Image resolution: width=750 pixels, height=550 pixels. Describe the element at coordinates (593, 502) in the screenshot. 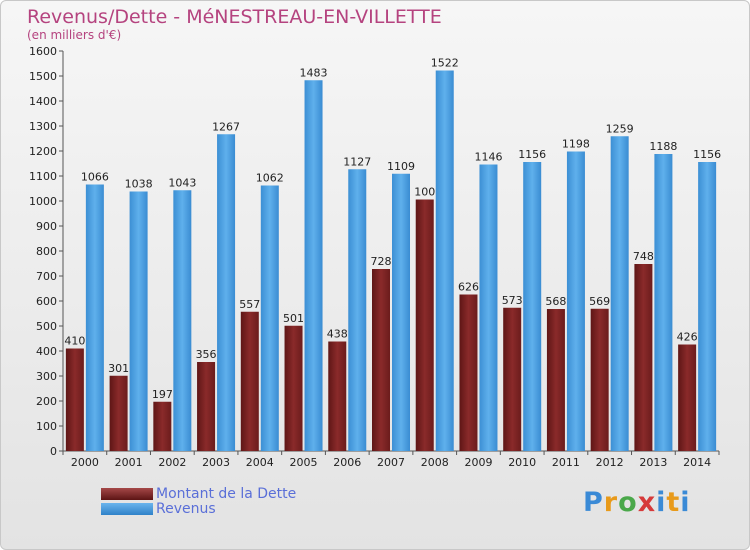

I see `logo-letter: P` at that location.